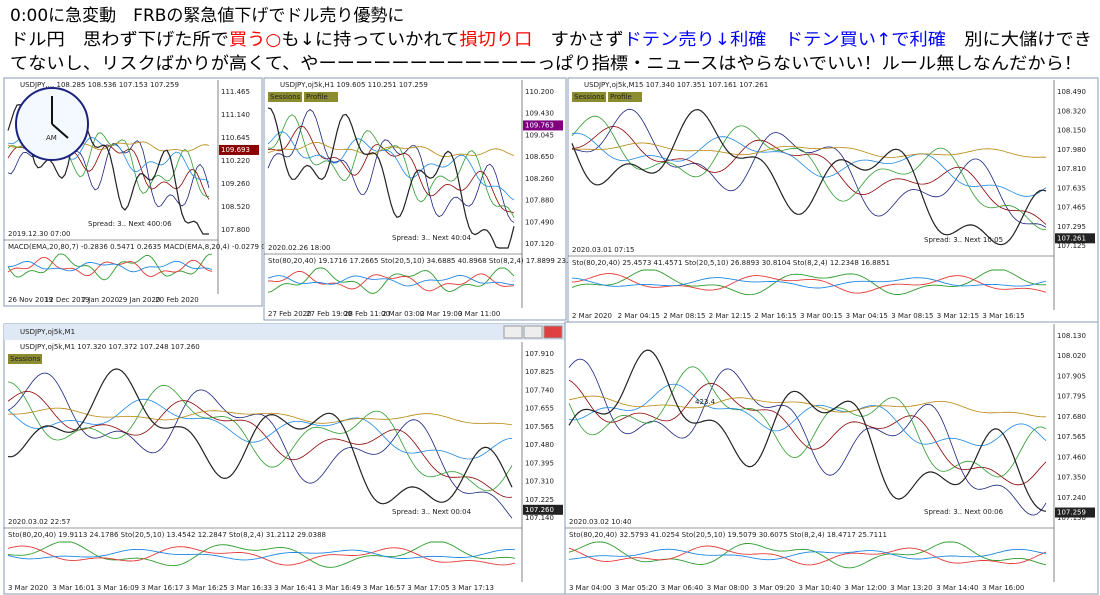 This screenshot has height=595, width=1100. I want to click on time-label: 3 Mar 14:40, so click(957, 588).